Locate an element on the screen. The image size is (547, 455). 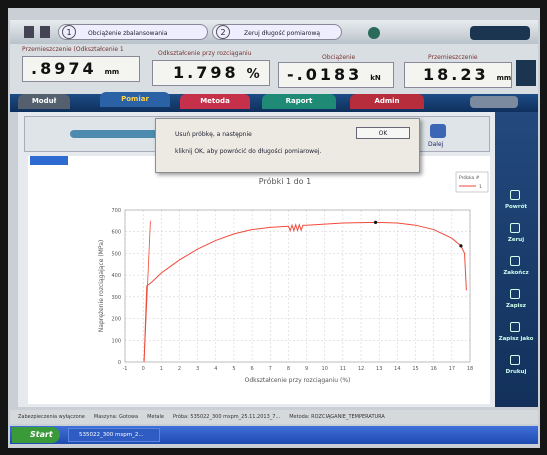
tab: Admin is located at coordinates (387, 101).